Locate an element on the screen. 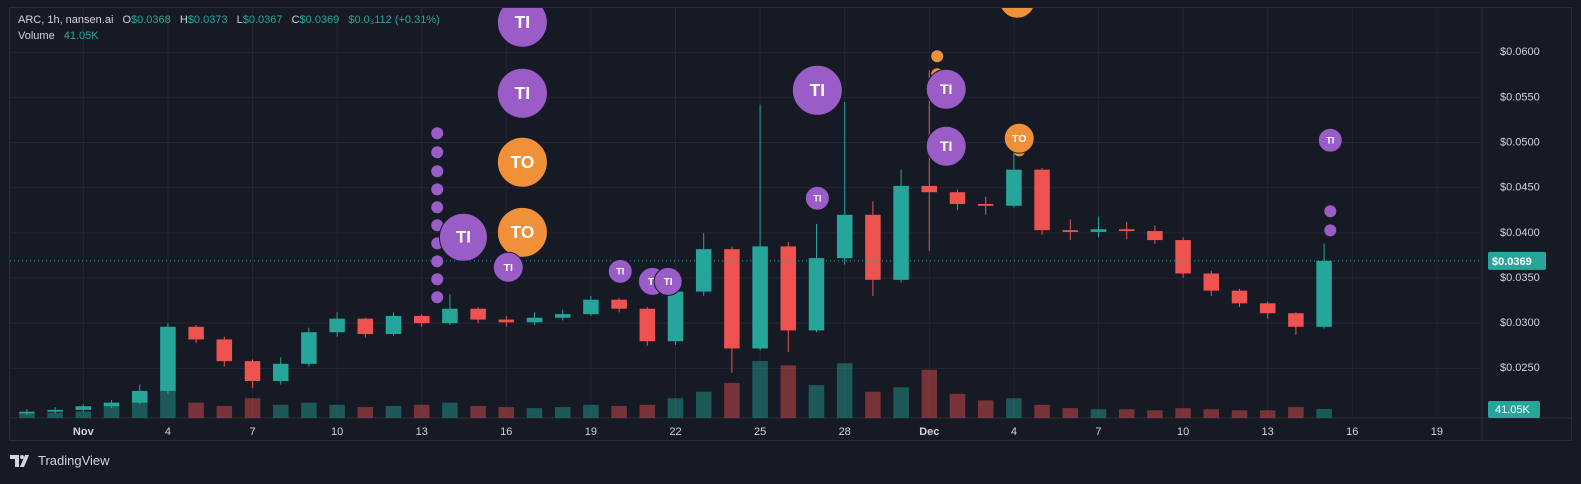 Image resolution: width=1581 pixels, height=484 pixels. logo is located at coordinates (19, 460).